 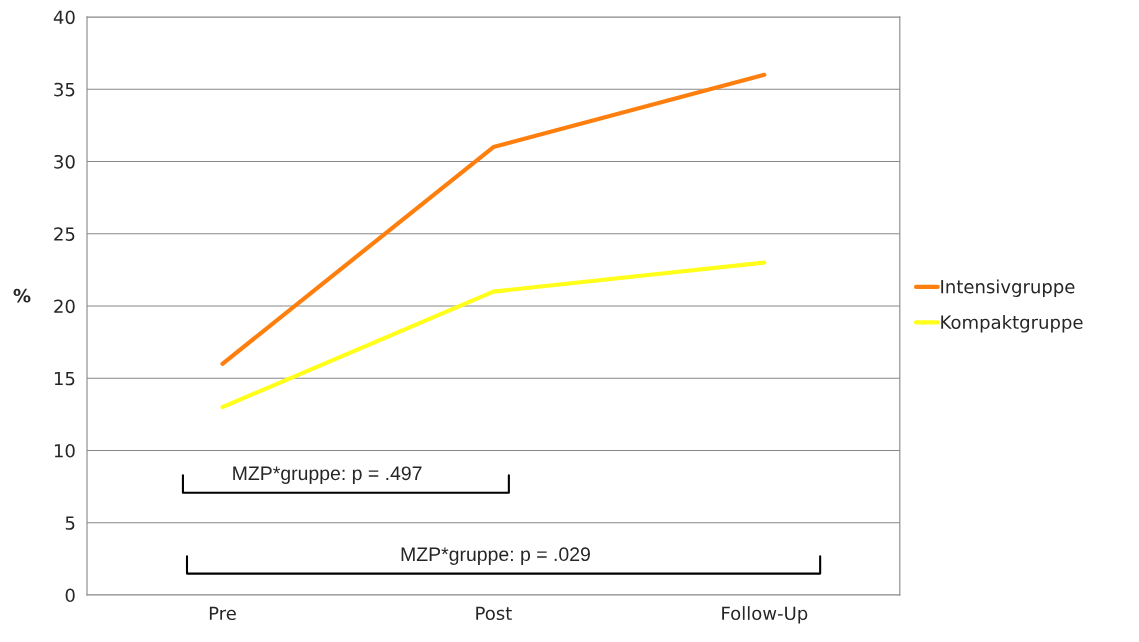 What do you see at coordinates (765, 615) in the screenshot?
I see `x-tick-label: Follow-Up` at bounding box center [765, 615].